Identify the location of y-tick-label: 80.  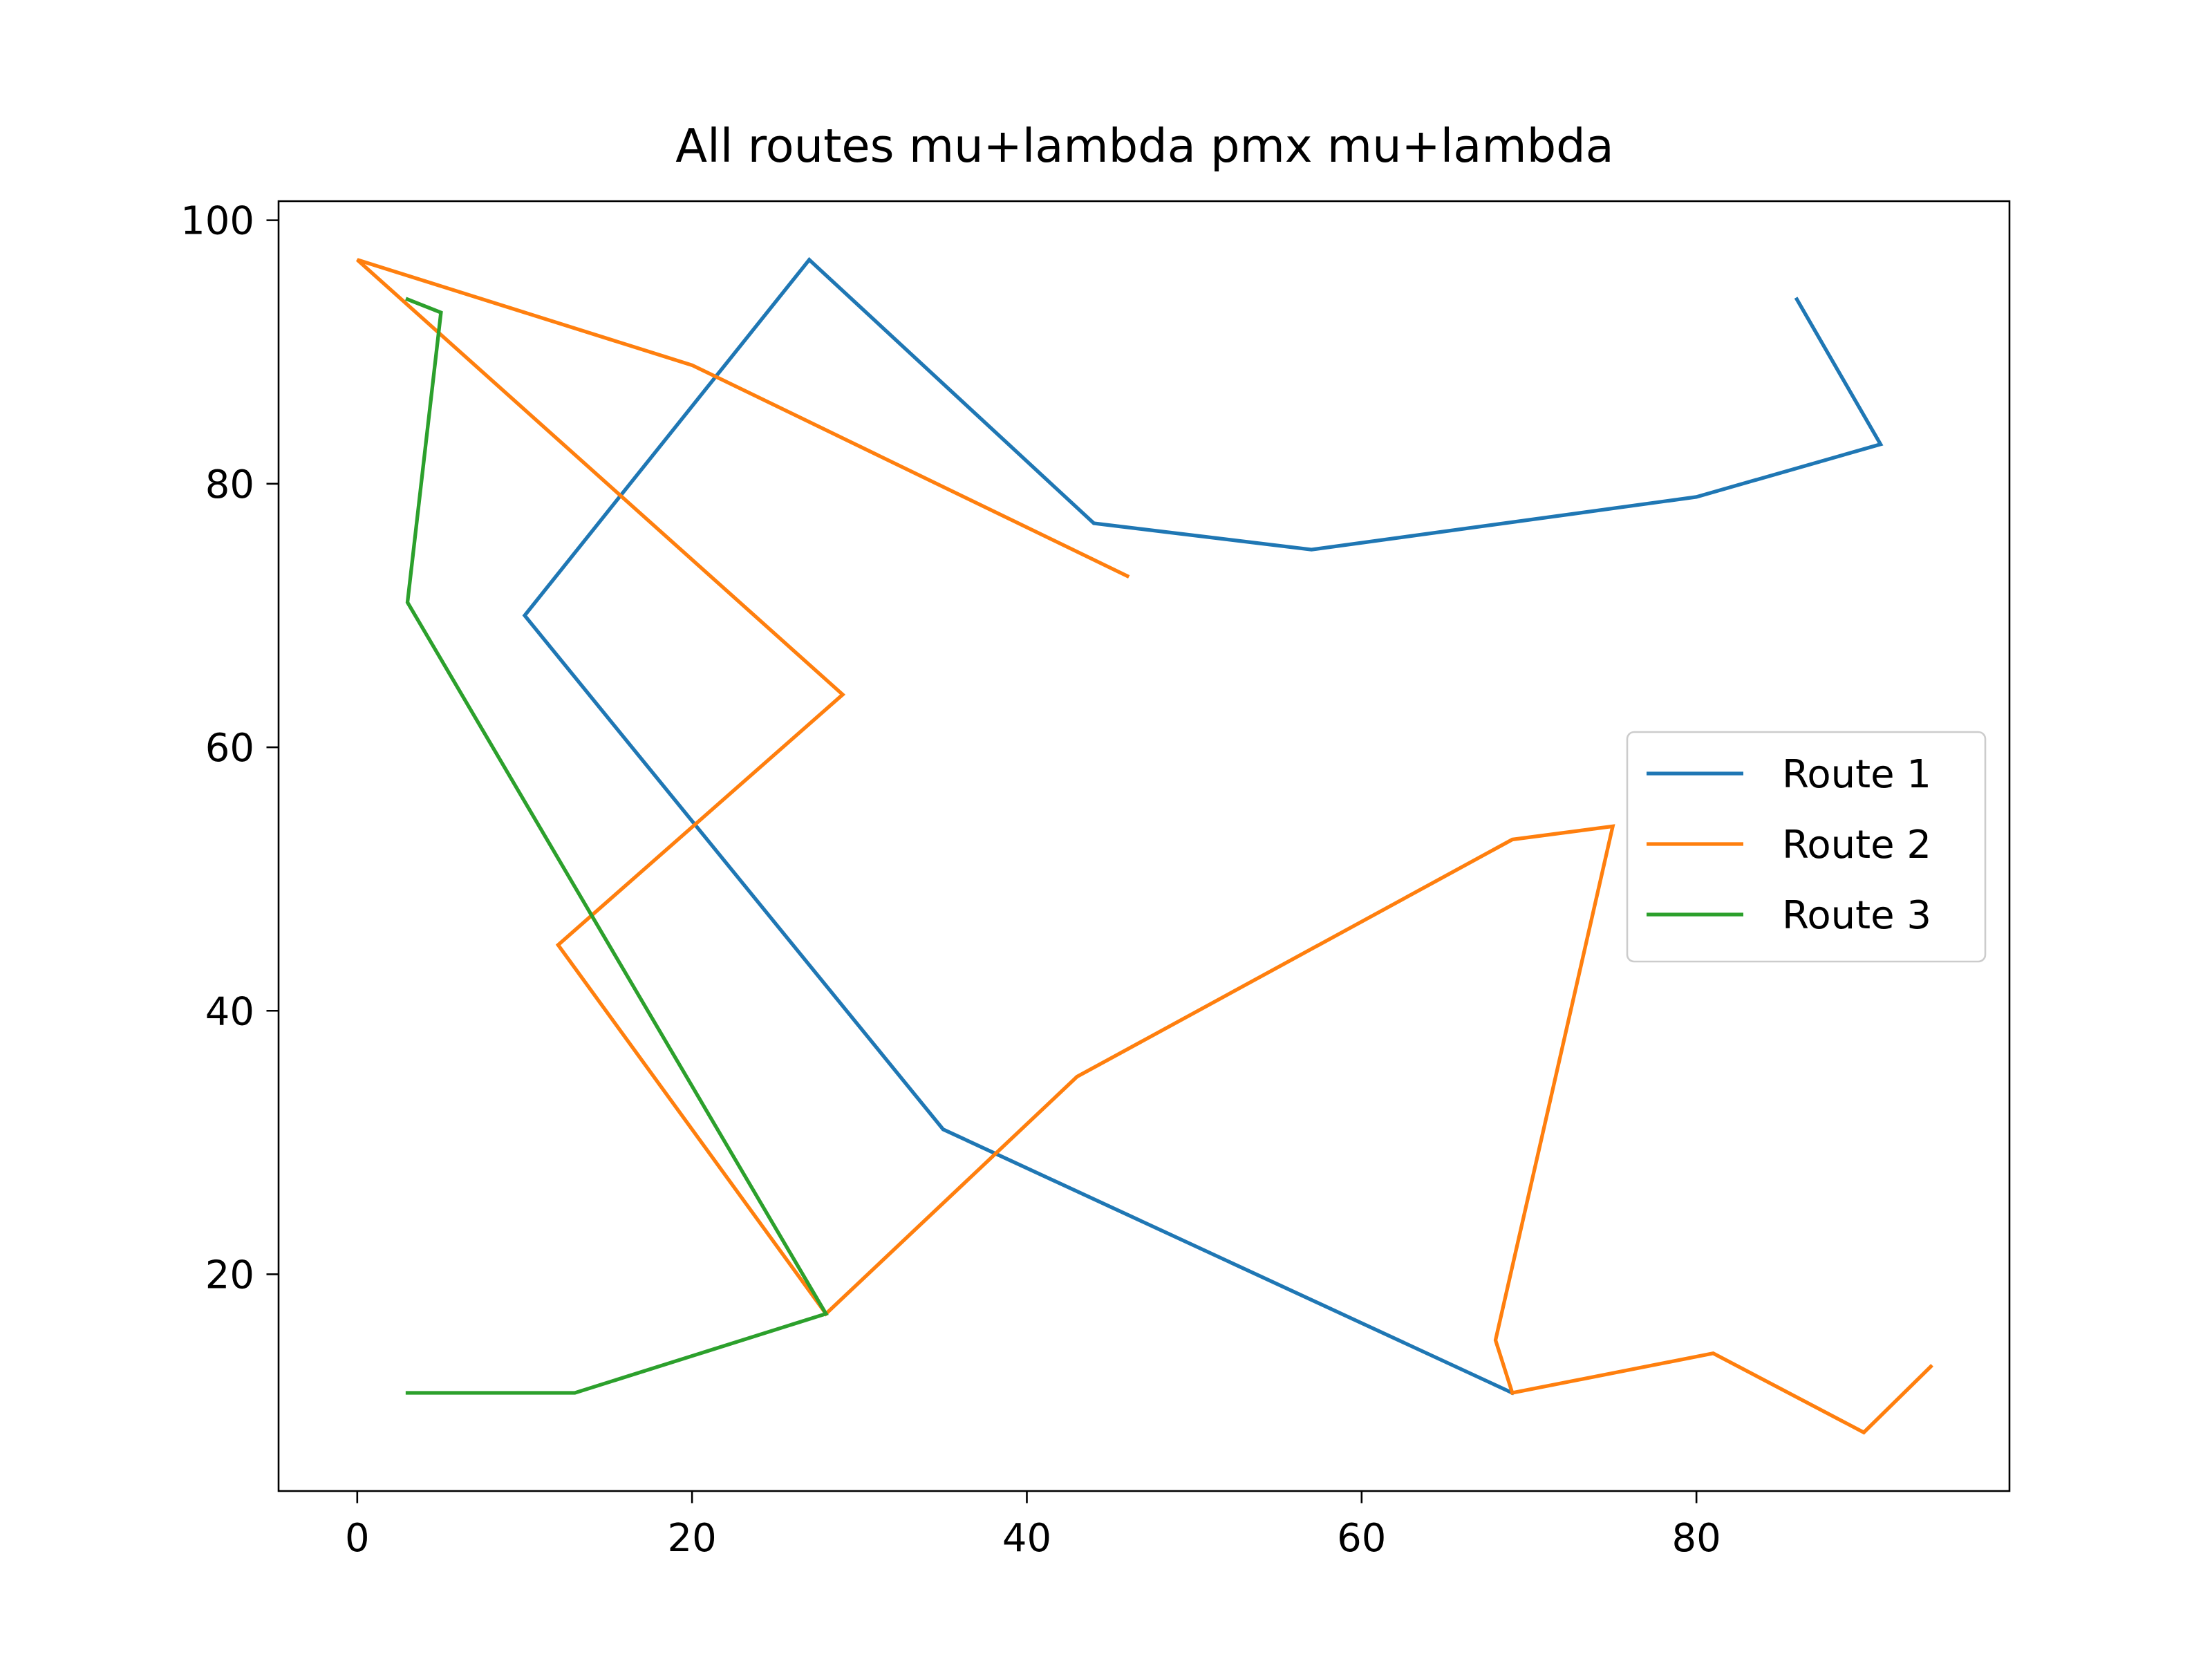
(229, 484).